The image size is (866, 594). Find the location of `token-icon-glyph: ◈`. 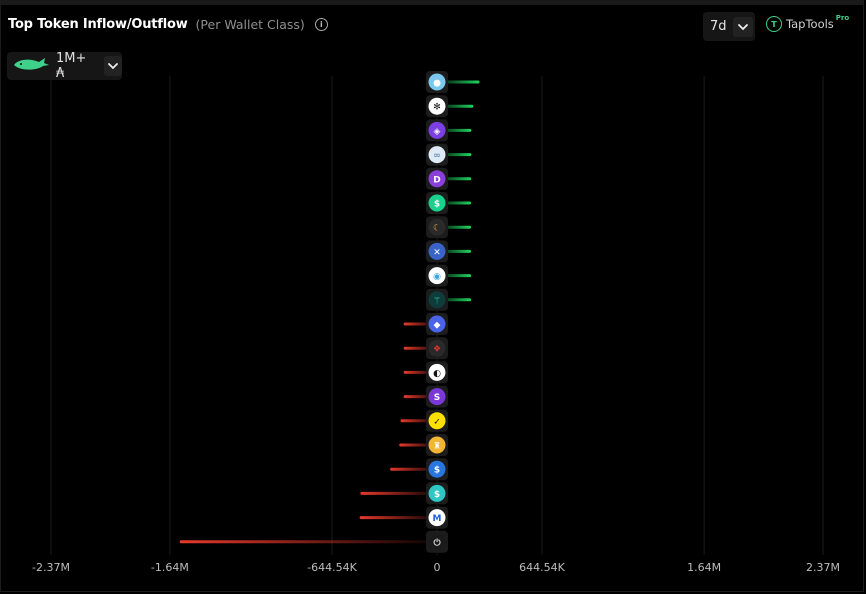

token-icon-glyph: ◈ is located at coordinates (437, 132).